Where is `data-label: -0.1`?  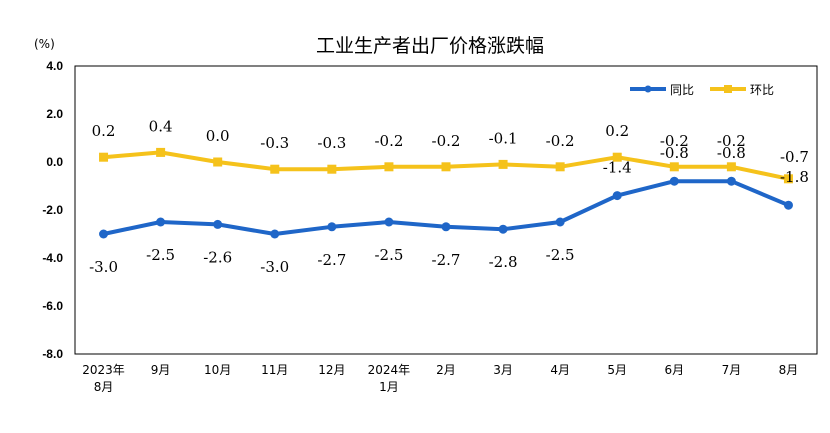 data-label: -0.1 is located at coordinates (503, 138).